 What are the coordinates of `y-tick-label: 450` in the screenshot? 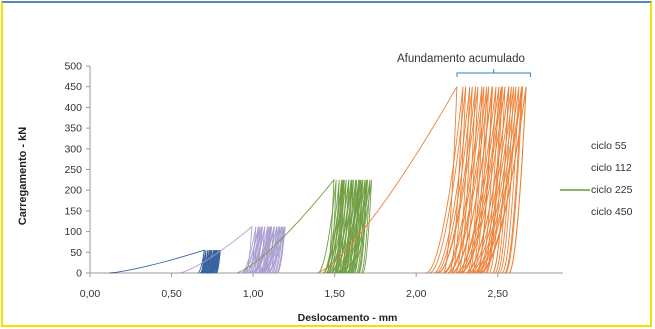 It's located at (73, 87).